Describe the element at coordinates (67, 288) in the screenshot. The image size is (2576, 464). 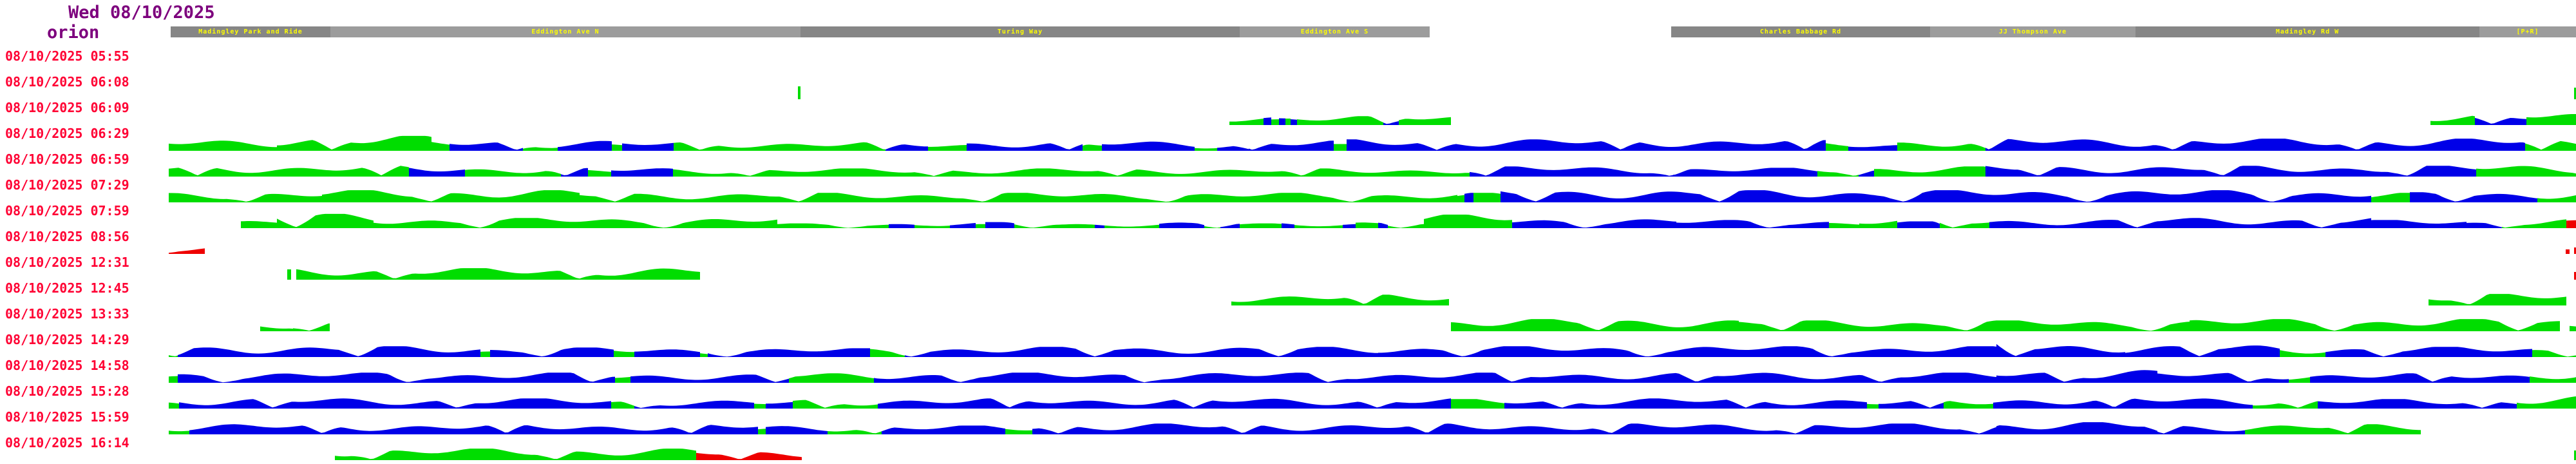
I see `journey-timestamp: 08/10/2025 12:45` at that location.